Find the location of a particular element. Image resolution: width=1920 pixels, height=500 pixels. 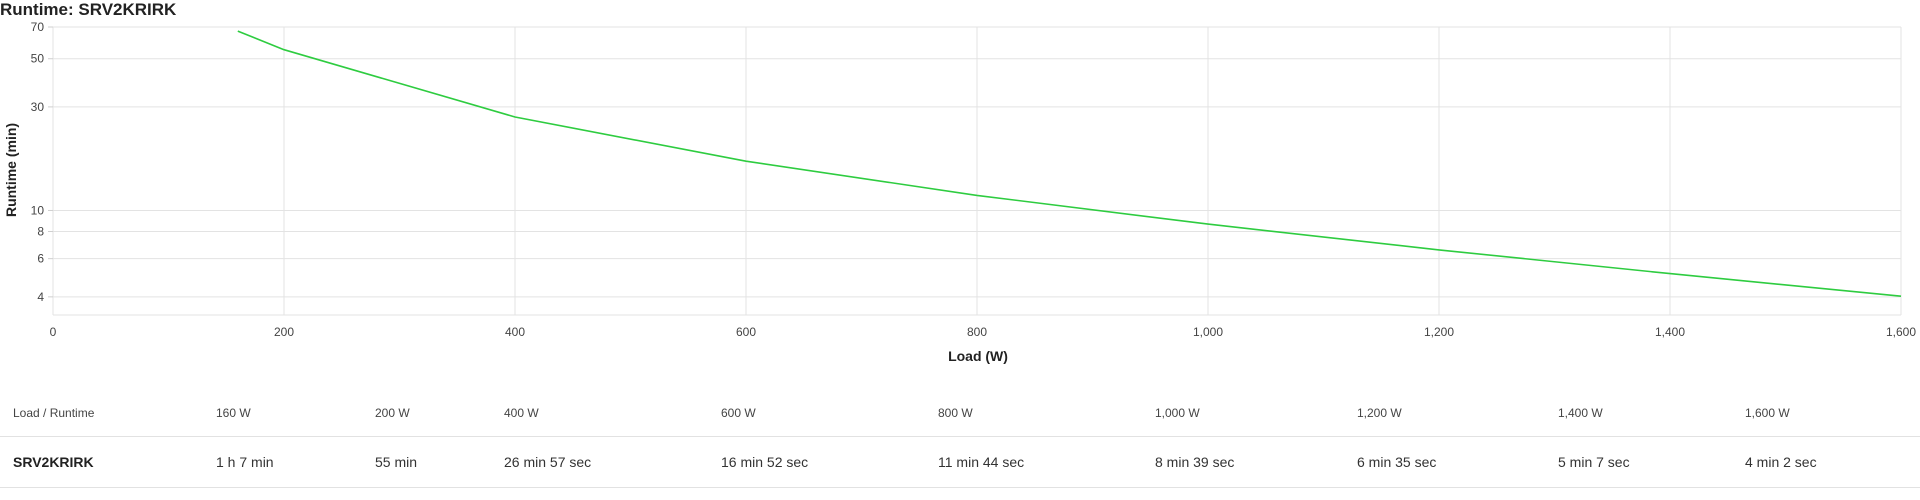

table-column-header: 200 W is located at coordinates (392, 413).